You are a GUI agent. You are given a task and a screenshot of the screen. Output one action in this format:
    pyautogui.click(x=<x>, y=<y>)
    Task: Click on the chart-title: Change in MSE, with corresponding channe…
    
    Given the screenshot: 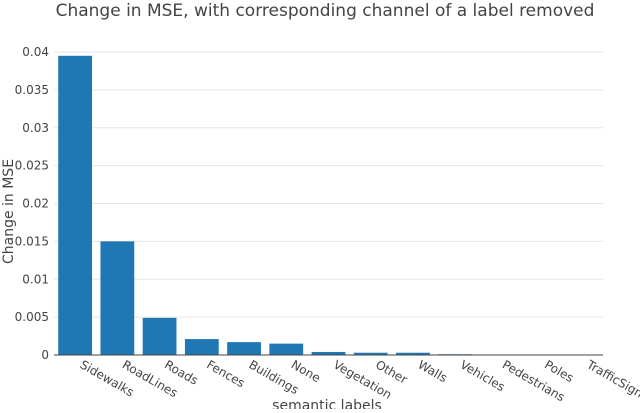 What is the action you would take?
    pyautogui.click(x=325, y=11)
    